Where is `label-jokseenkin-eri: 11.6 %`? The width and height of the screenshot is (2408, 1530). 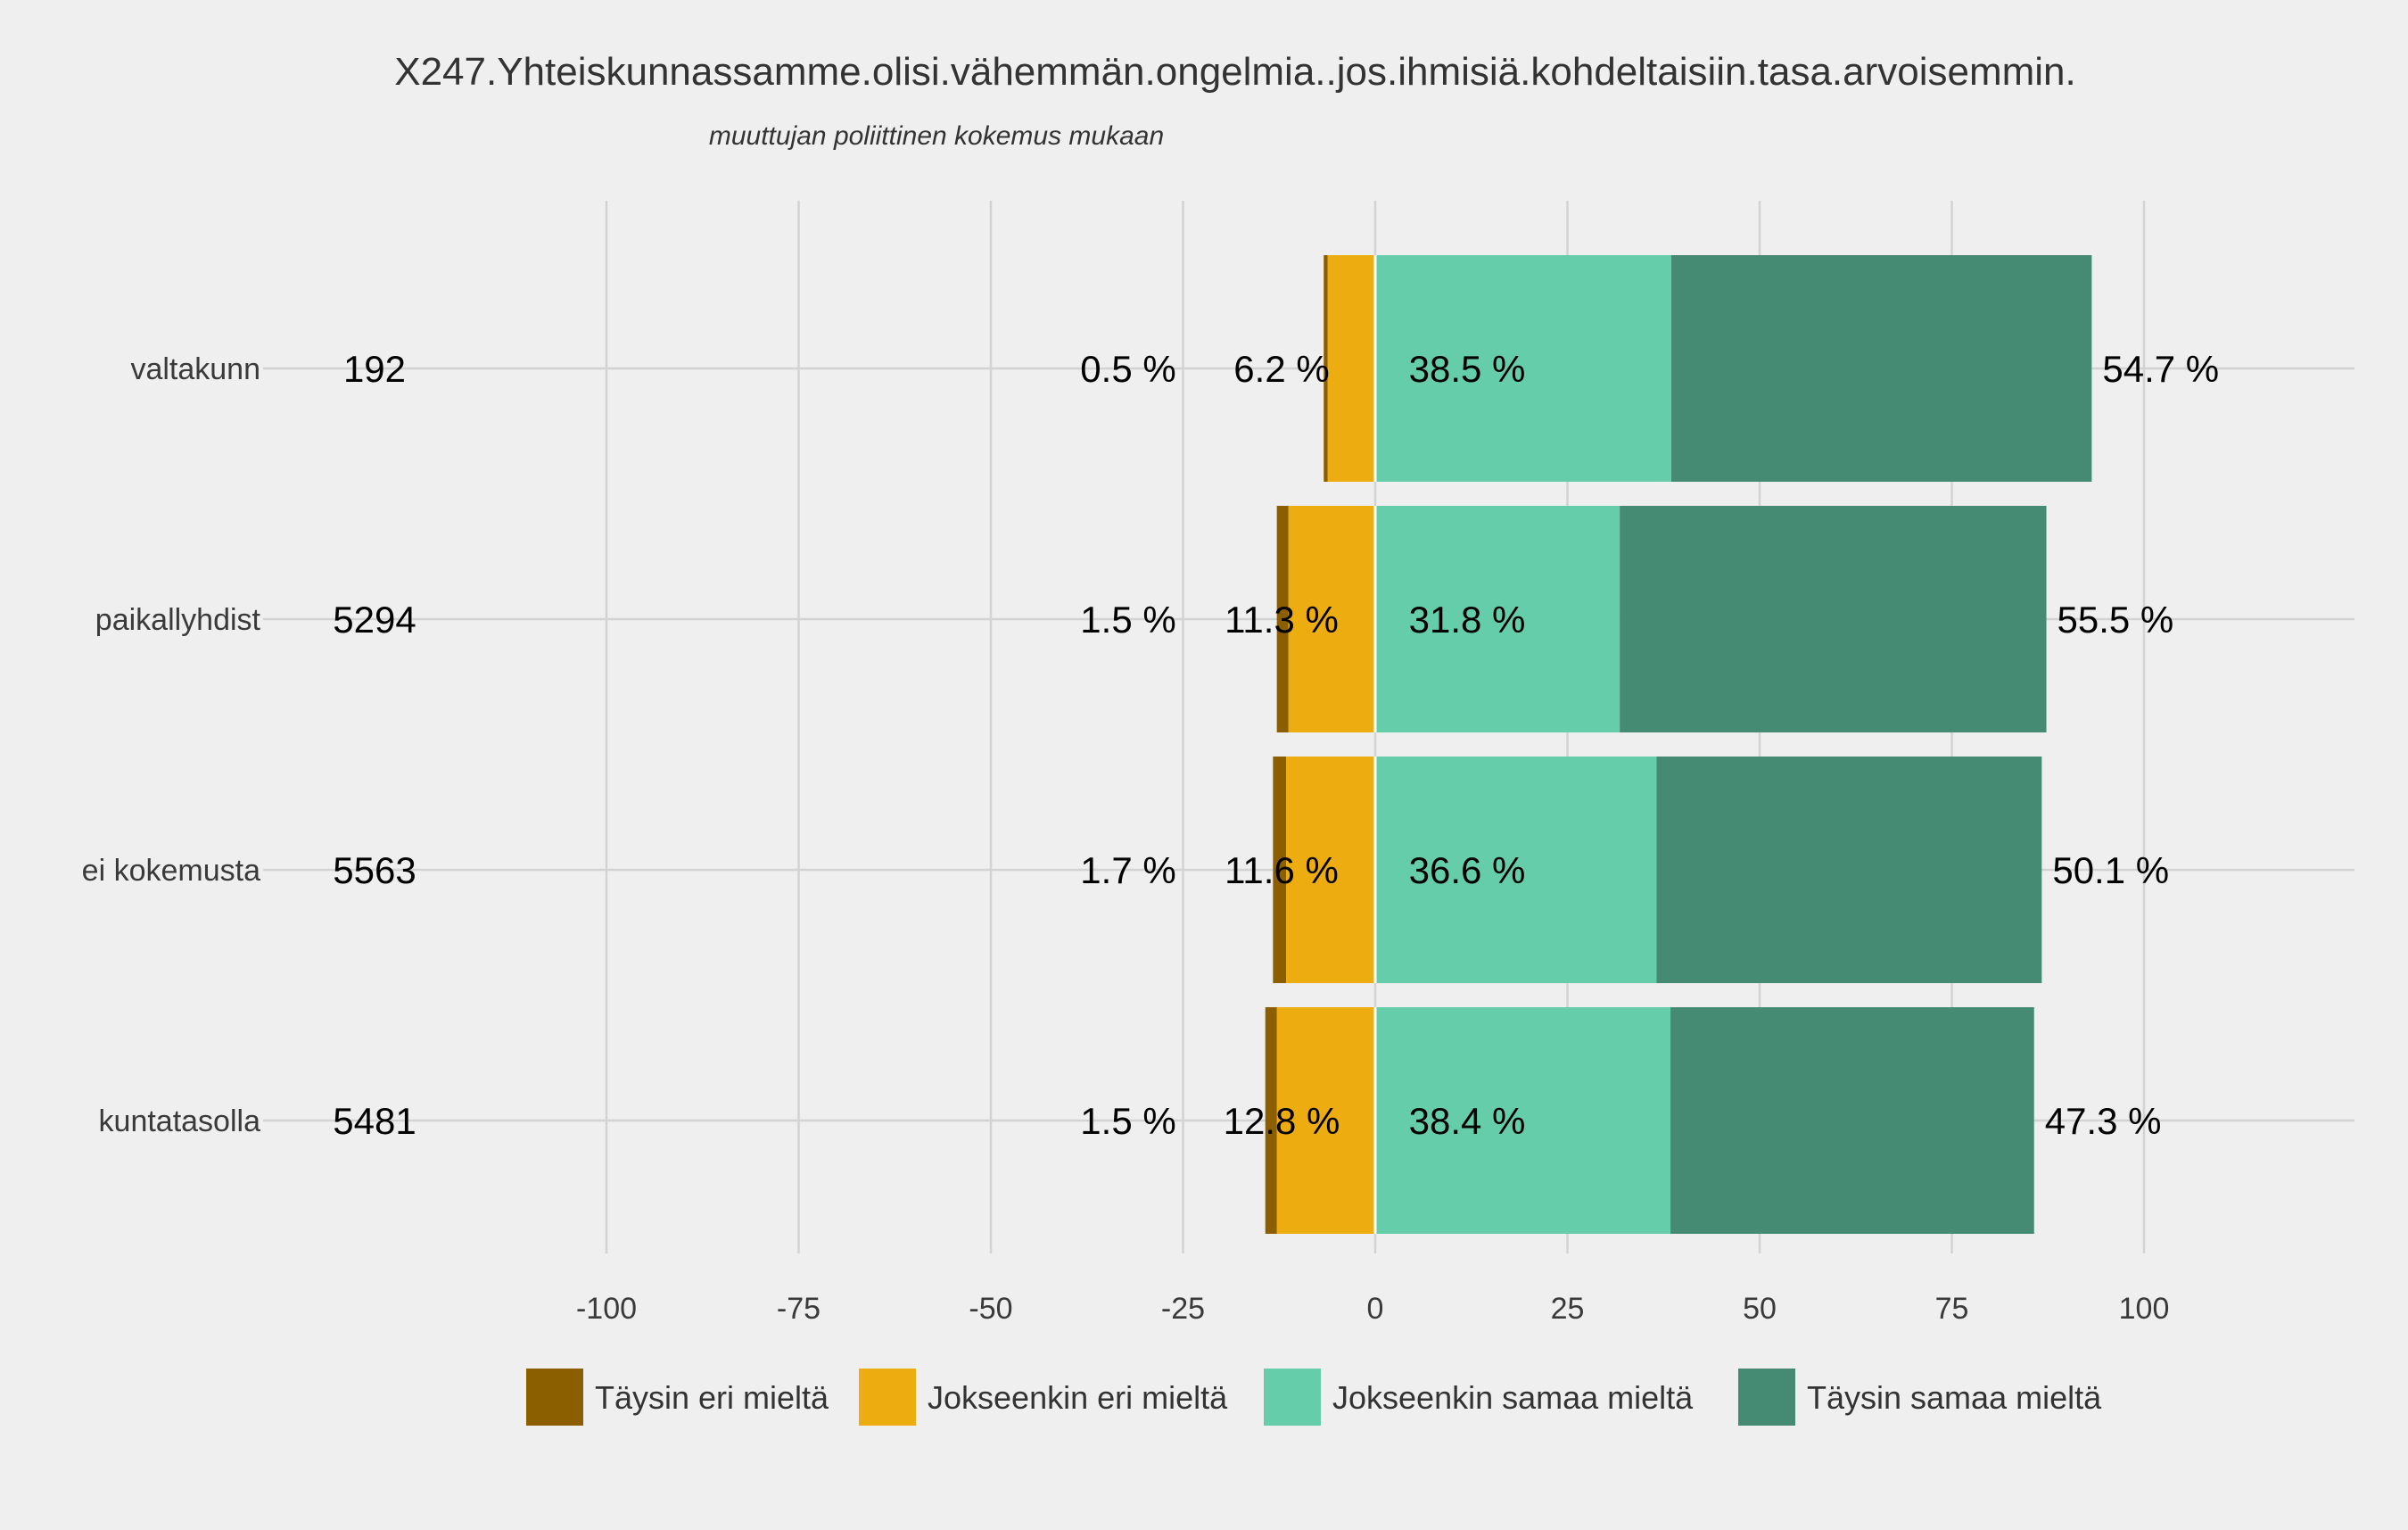 label-jokseenkin-eri: 11.6 % is located at coordinates (1282, 870).